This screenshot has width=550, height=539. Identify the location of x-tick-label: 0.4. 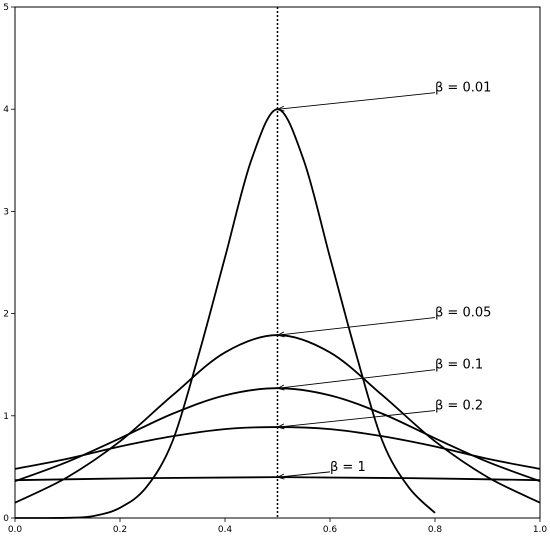
(225, 530).